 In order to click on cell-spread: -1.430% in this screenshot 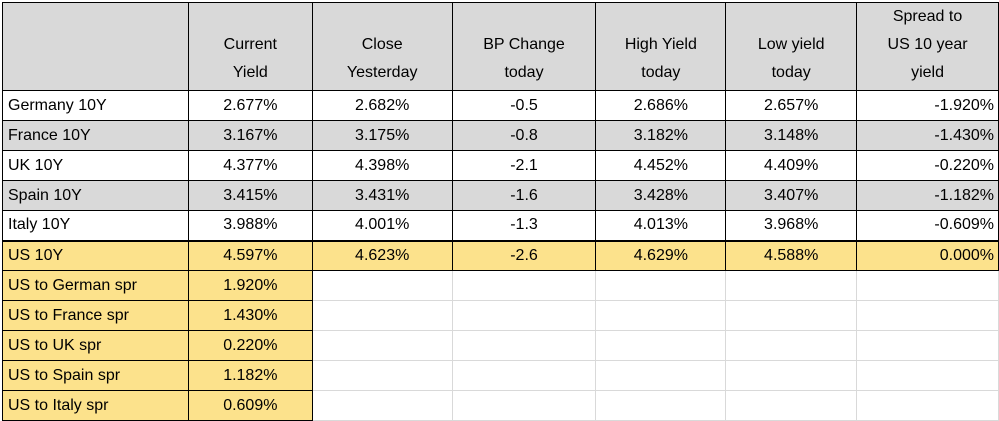, I will do `click(927, 135)`.